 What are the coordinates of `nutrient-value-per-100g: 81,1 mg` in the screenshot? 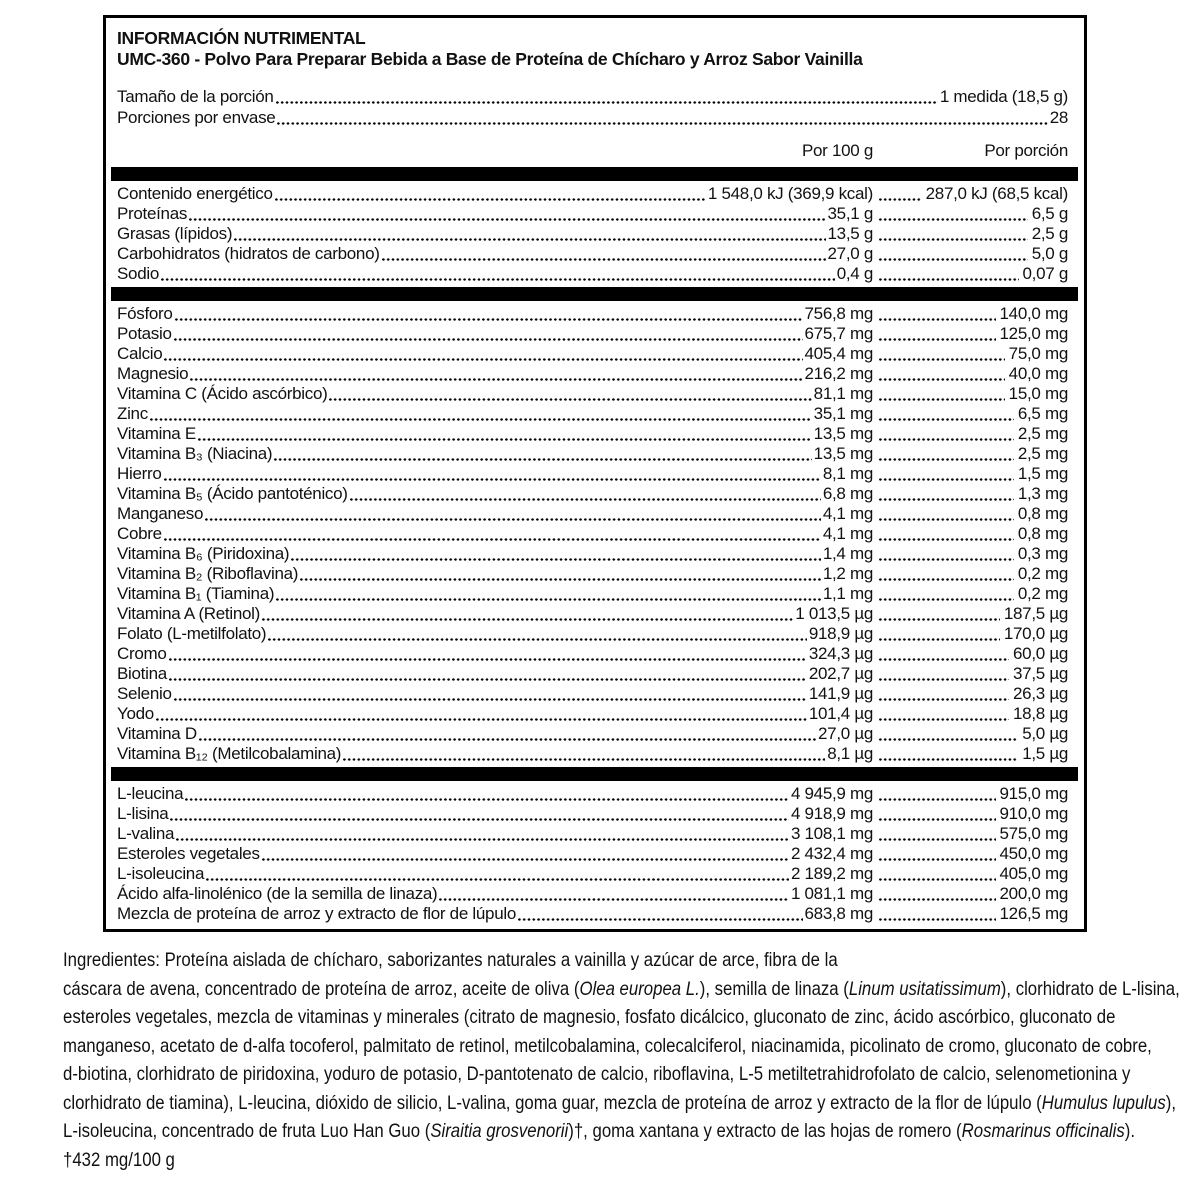 It's located at (843, 393).